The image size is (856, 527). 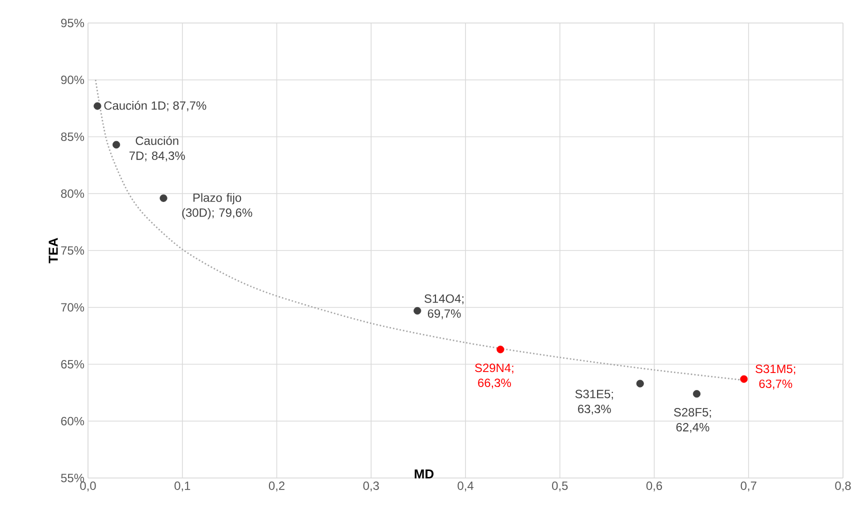 What do you see at coordinates (217, 206) in the screenshot?
I see `annotation: Plazo fijo (30D); 79,6%` at bounding box center [217, 206].